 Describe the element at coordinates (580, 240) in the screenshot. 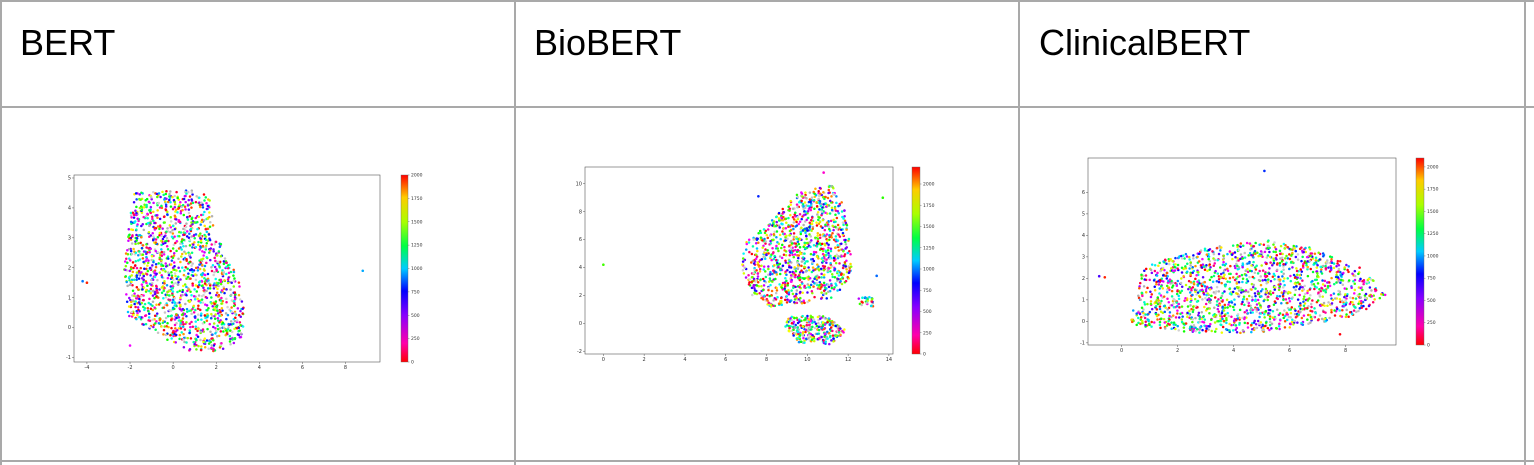

I see `y-tick-label: 6` at that location.